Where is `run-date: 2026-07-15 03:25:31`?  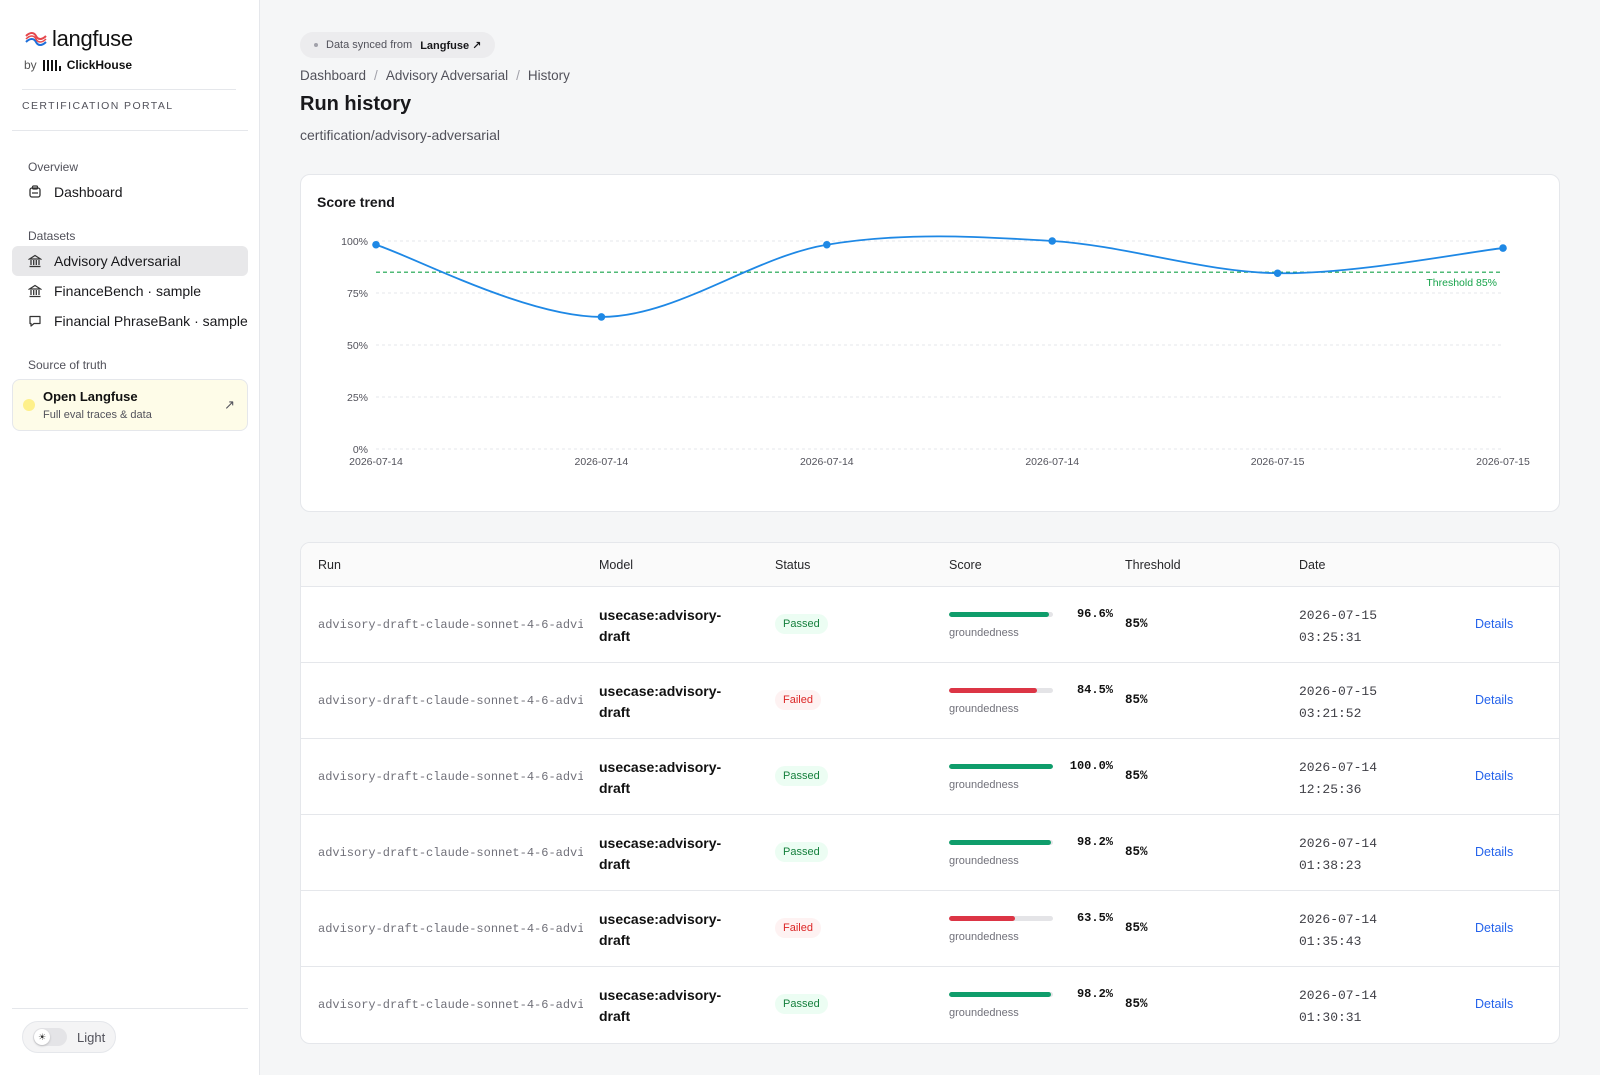
run-date: 2026-07-15 03:25:31 is located at coordinates (1359, 626).